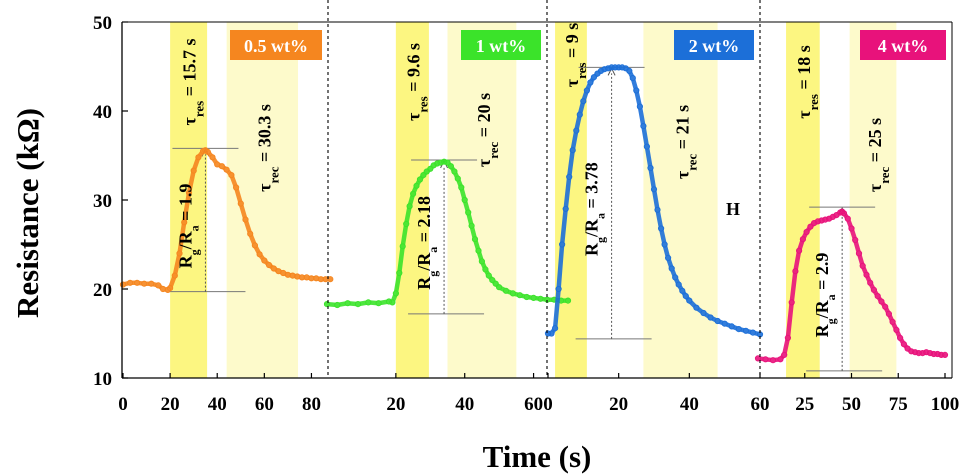 This screenshot has width=971, height=475. What do you see at coordinates (537, 456) in the screenshot?
I see `x-axis-title: Time (s)` at bounding box center [537, 456].